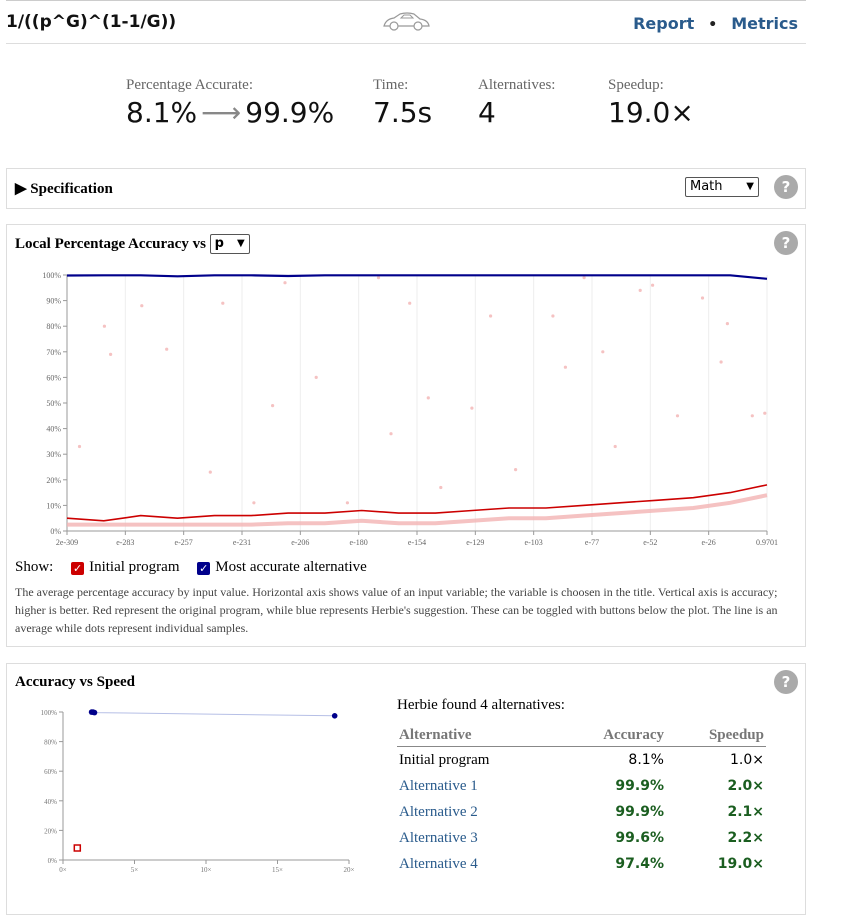  I want to click on best-alternative-line, so click(417, 277).